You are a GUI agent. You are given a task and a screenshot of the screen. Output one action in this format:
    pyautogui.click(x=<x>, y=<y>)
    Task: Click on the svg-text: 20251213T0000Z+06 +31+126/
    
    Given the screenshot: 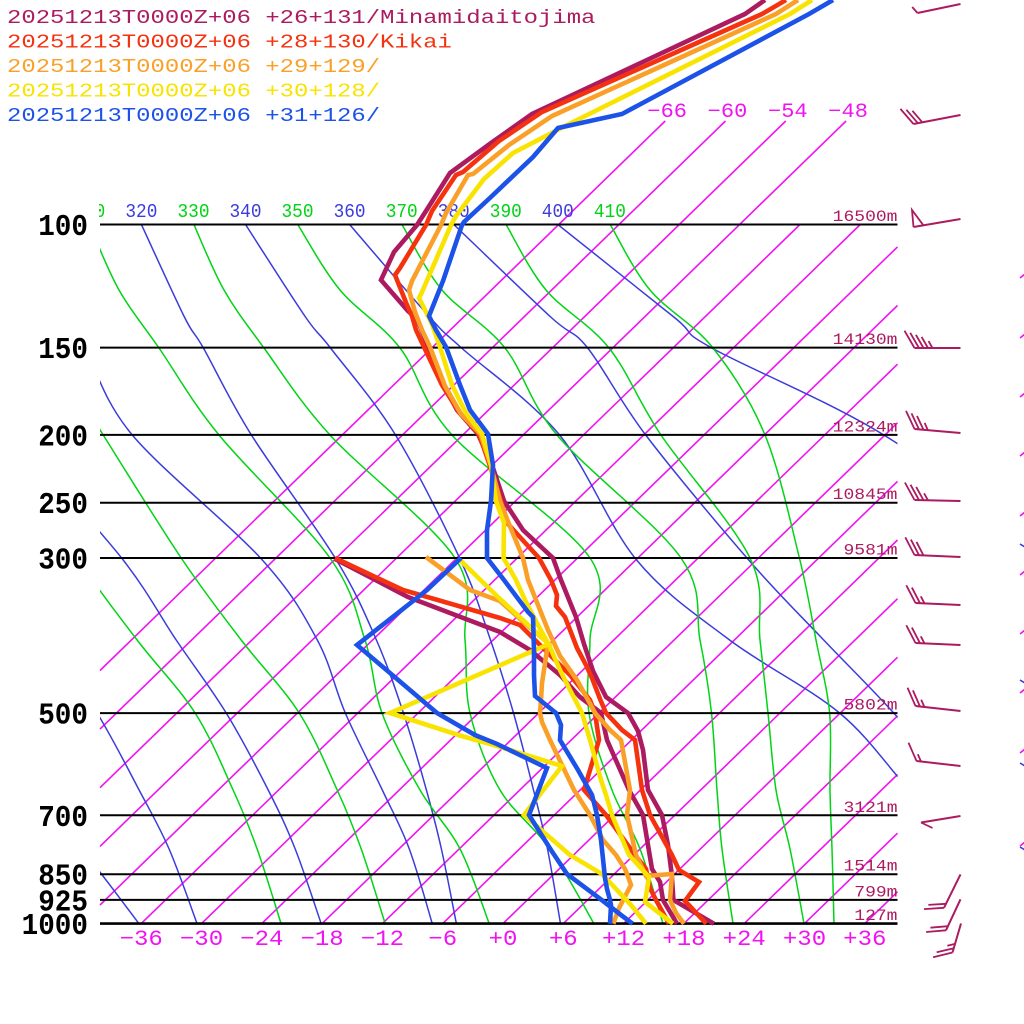 What is the action you would take?
    pyautogui.click(x=193, y=116)
    